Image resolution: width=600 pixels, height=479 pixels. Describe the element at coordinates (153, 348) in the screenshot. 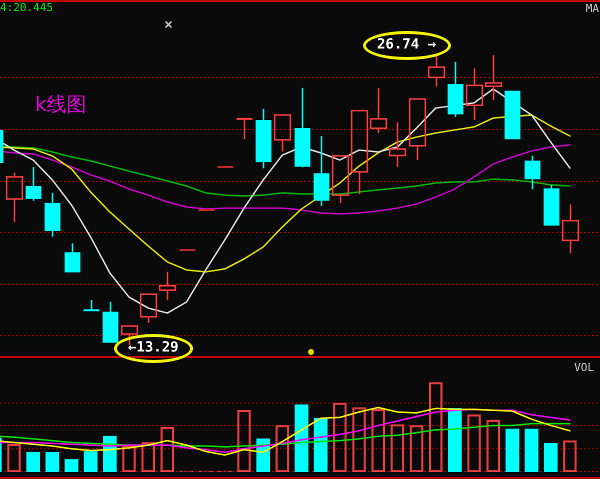

I see `annotation: ←13.29` at that location.